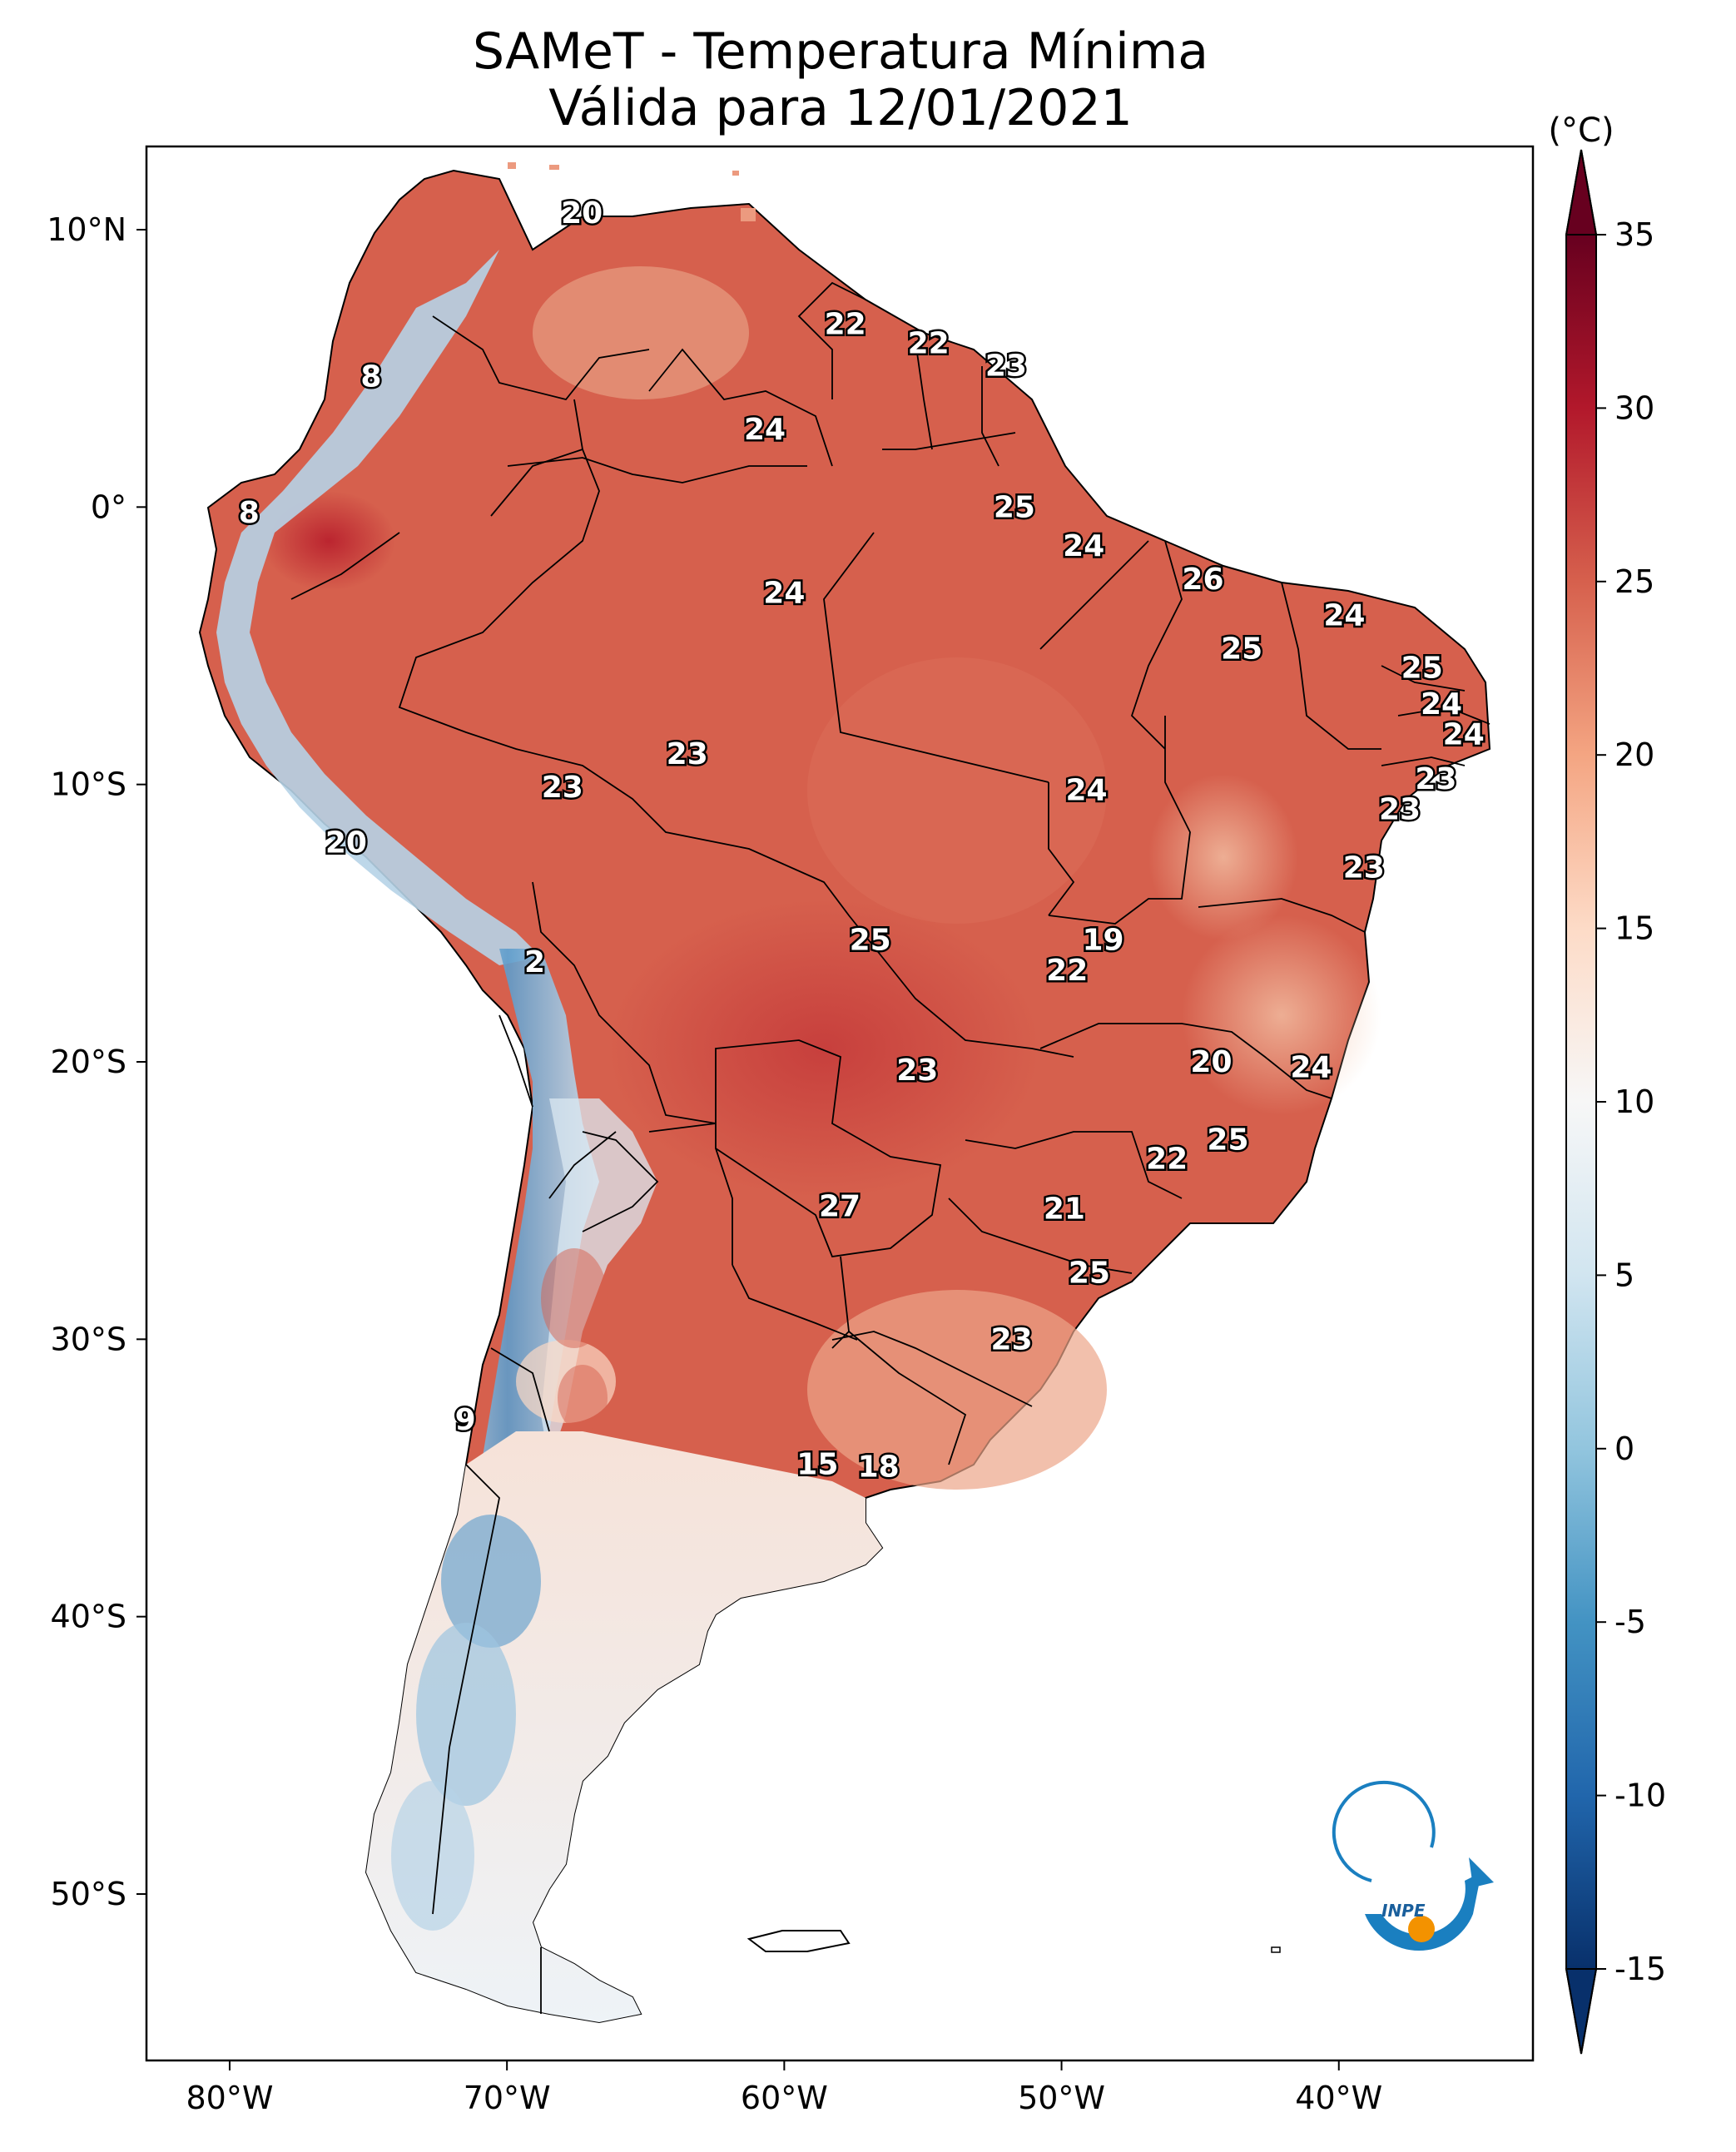  What do you see at coordinates (1634, 407) in the screenshot?
I see `colorbar-tick-label: 30` at bounding box center [1634, 407].